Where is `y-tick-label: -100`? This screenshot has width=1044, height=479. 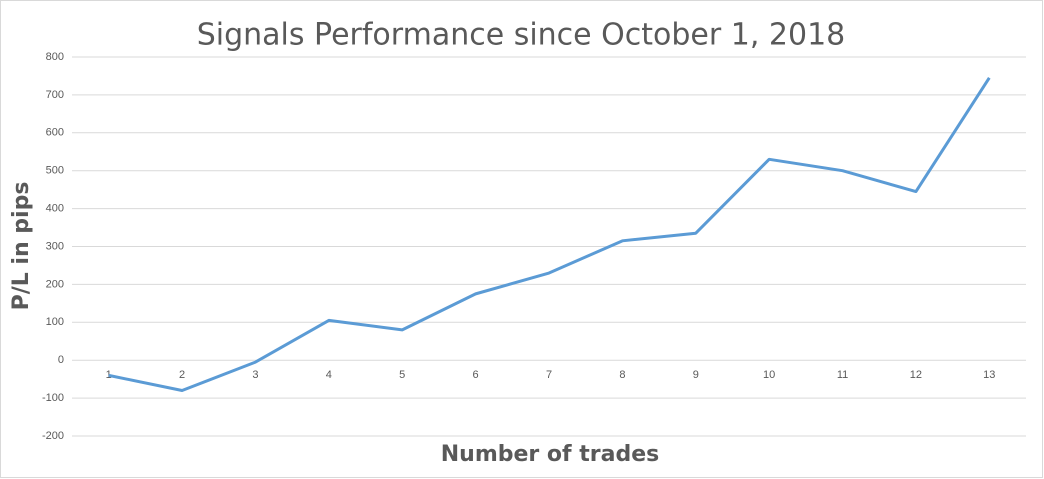
y-tick-label: -100 is located at coordinates (53, 398).